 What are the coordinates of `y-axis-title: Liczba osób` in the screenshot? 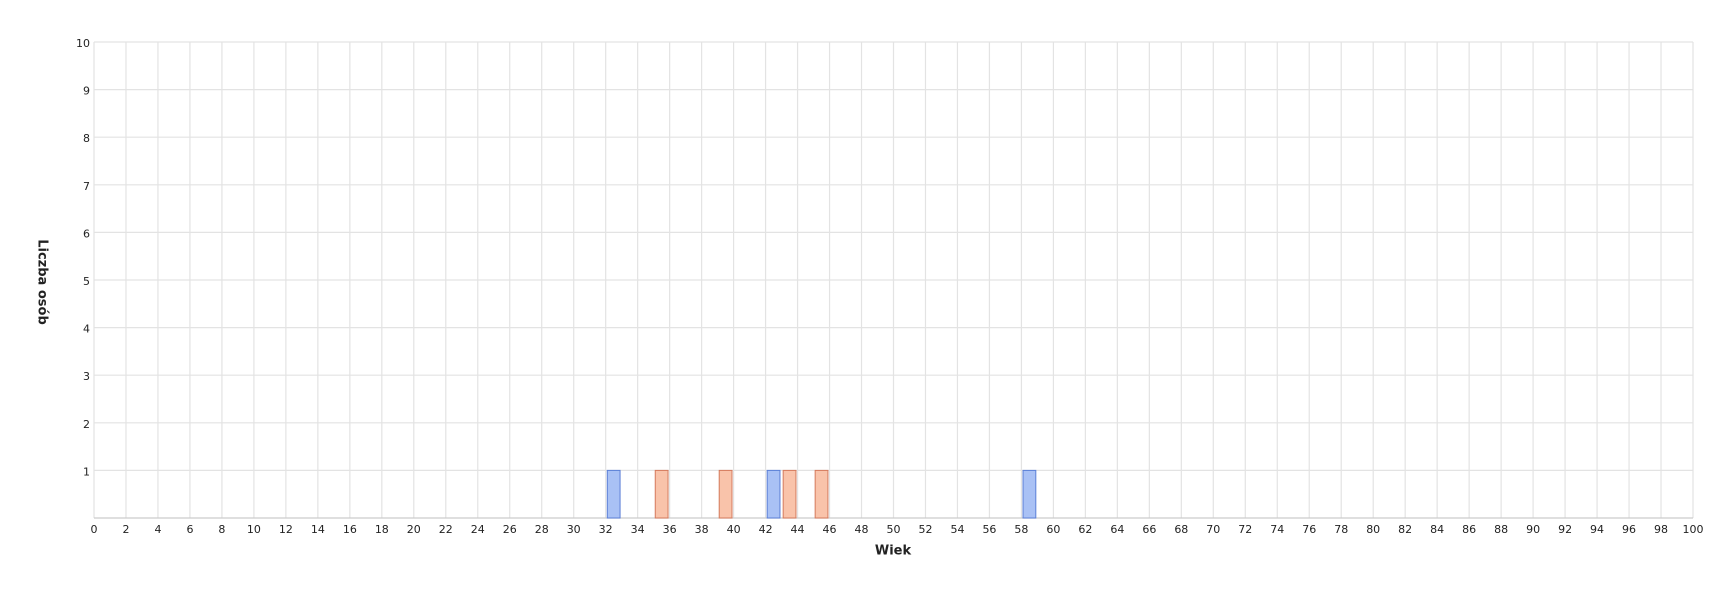 It's located at (42, 282).